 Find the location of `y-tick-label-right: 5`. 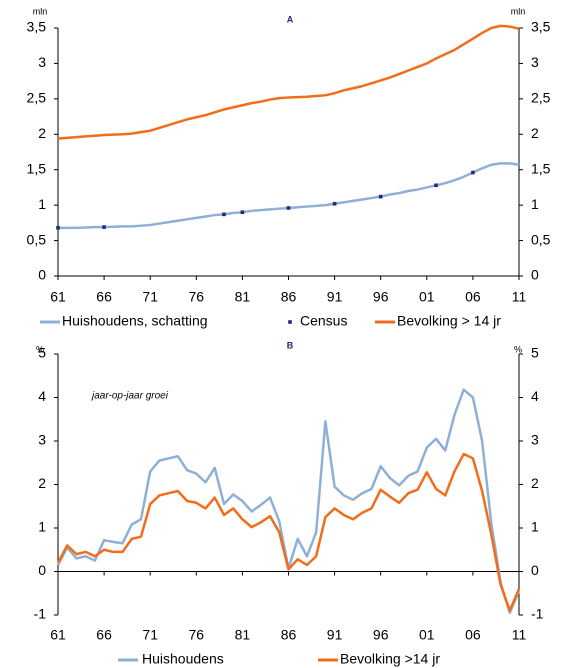

y-tick-label-right: 5 is located at coordinates (535, 353).